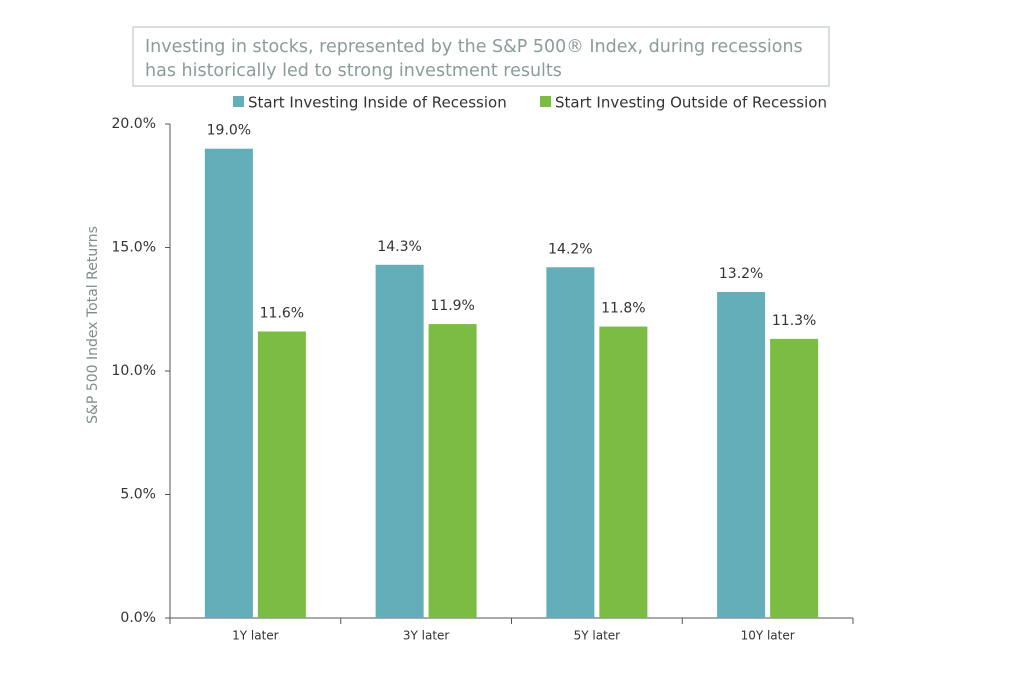 The height and width of the screenshot is (690, 1010). What do you see at coordinates (134, 124) in the screenshot?
I see `y-tick-label: 20.0%` at bounding box center [134, 124].